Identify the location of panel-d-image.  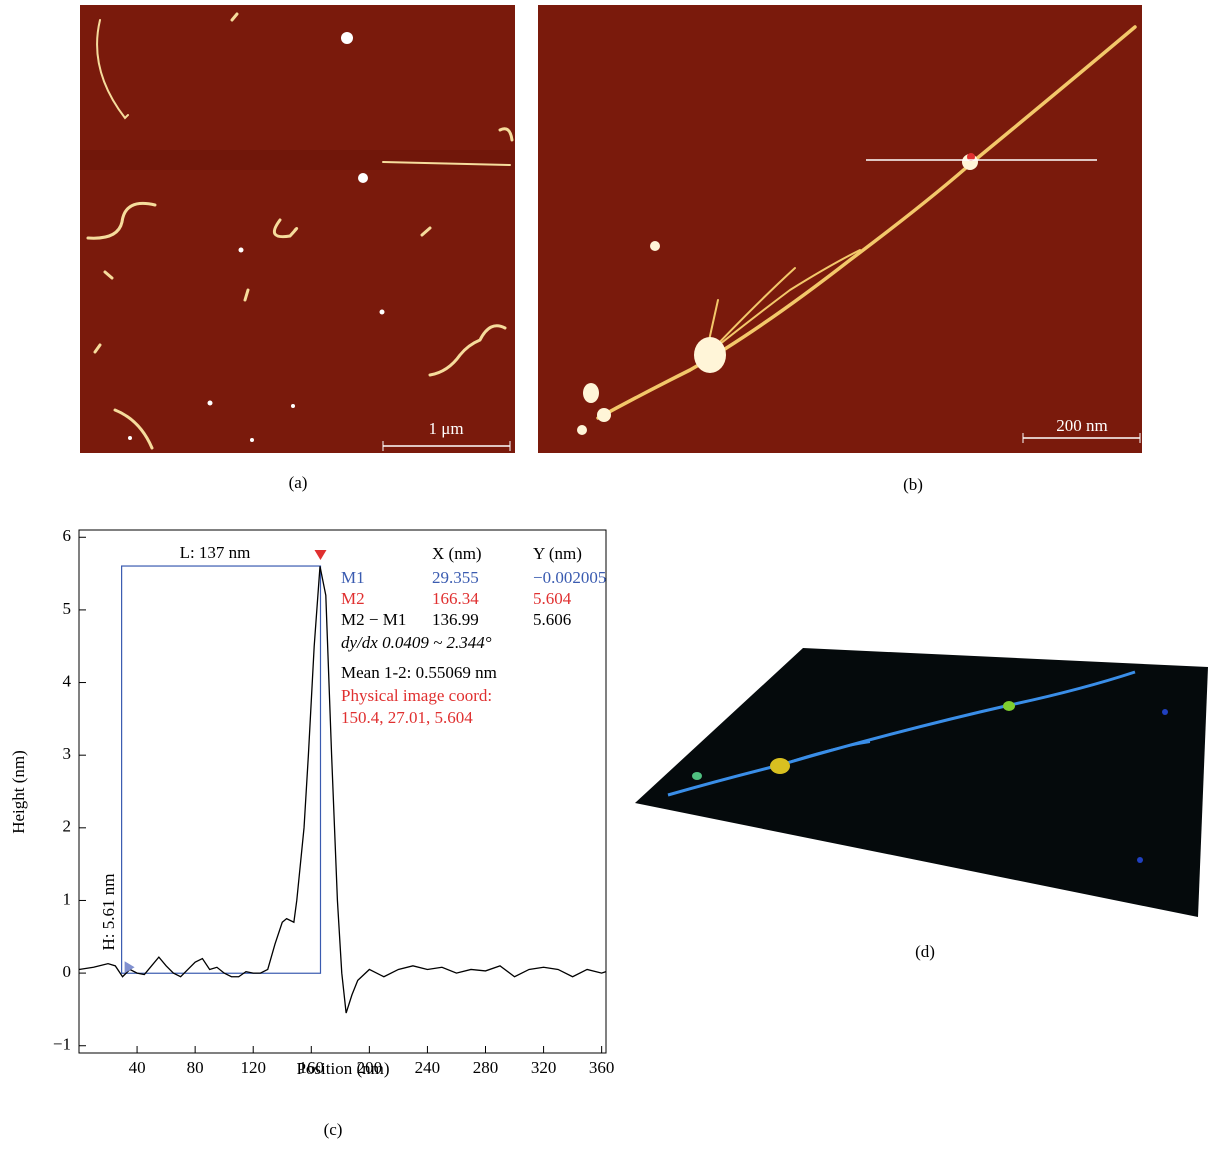
(921, 782).